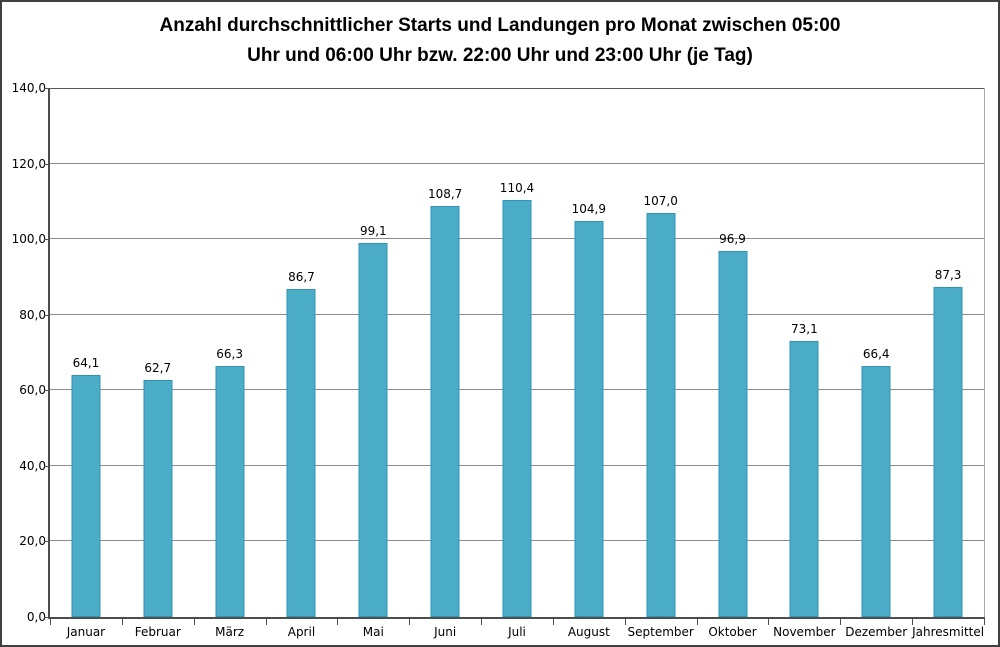 The height and width of the screenshot is (647, 1000). I want to click on bar-Februar, so click(158, 498).